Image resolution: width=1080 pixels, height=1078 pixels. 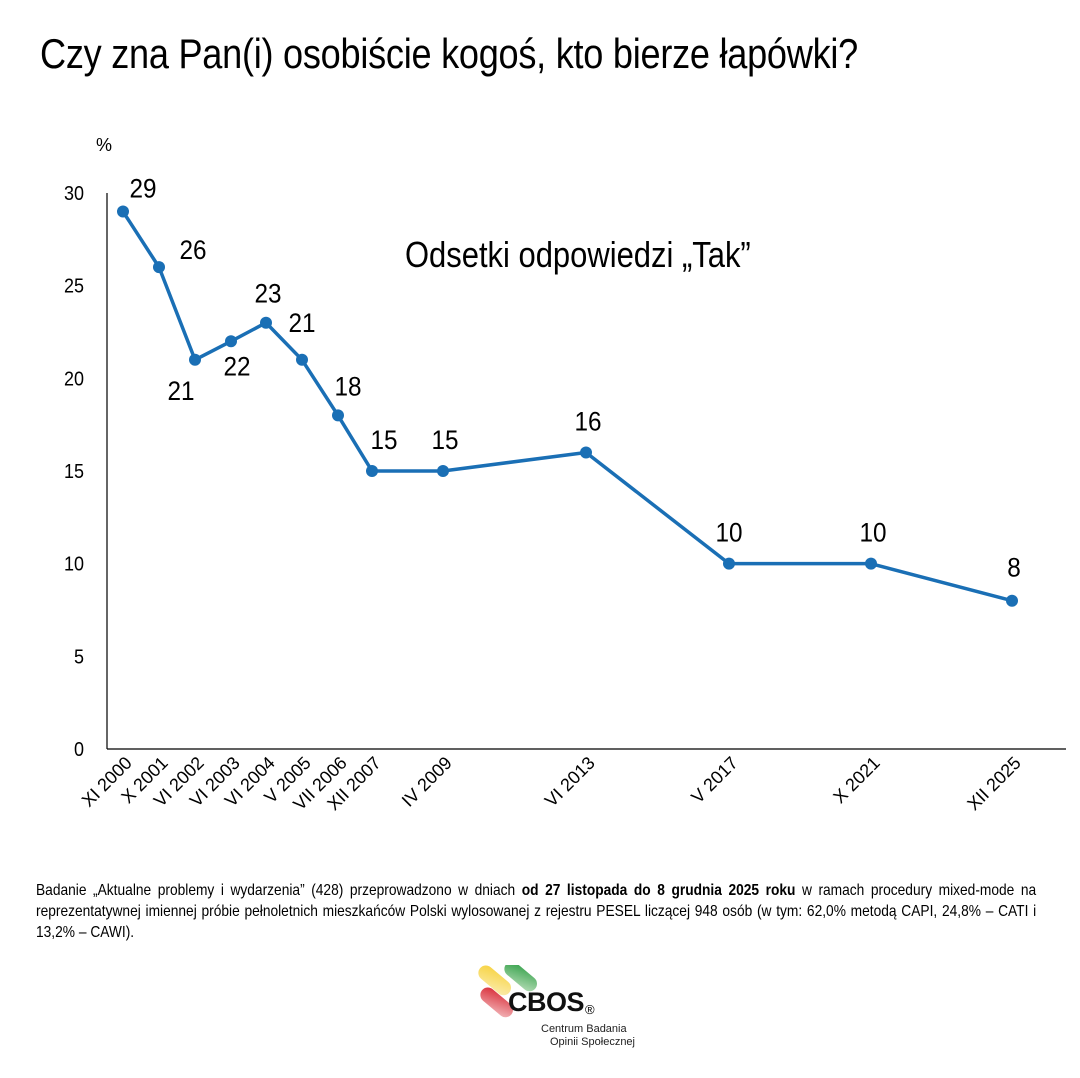 What do you see at coordinates (79, 750) in the screenshot?
I see `y-tick-label: 0` at bounding box center [79, 750].